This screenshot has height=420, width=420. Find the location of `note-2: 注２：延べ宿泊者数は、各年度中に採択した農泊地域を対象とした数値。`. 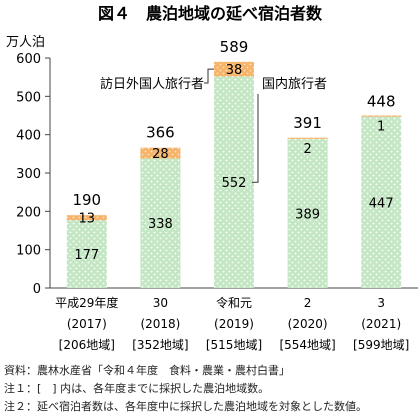

note-2: 注２：延べ宿泊者数は、各年度中に採択した農泊地域を対象とした数値。 is located at coordinates (185, 406).